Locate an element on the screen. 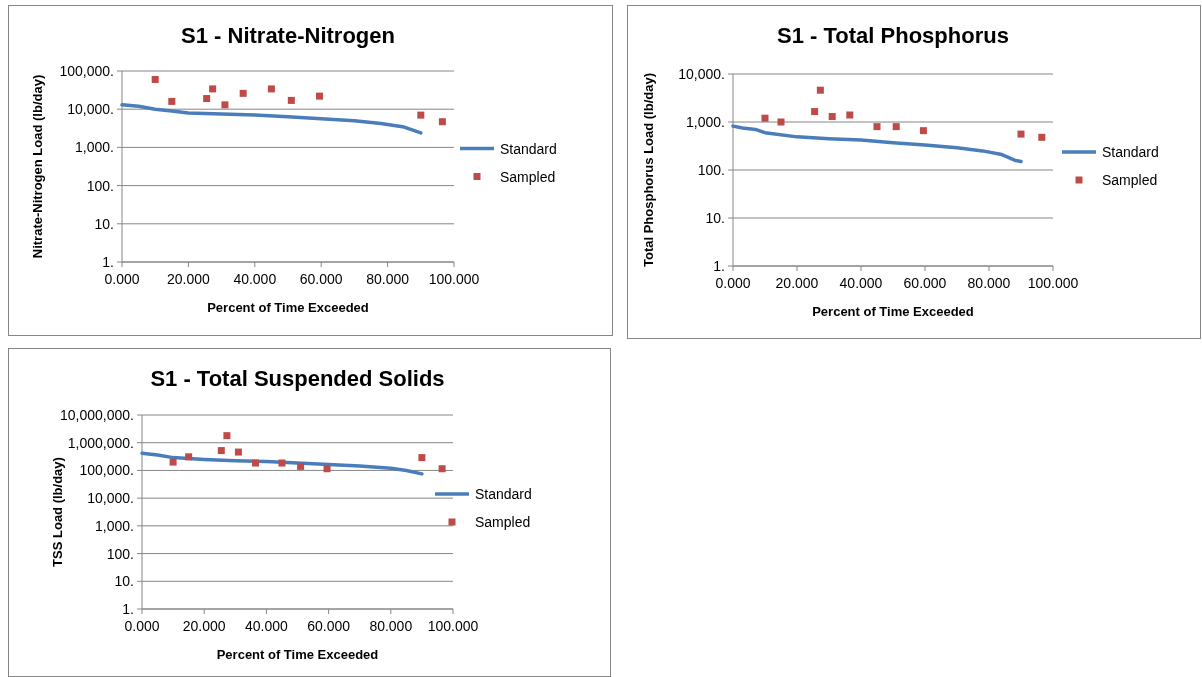 This screenshot has width=1202, height=677. y-axis-title: Total Phosphorus Load (lb/day) is located at coordinates (648, 170).